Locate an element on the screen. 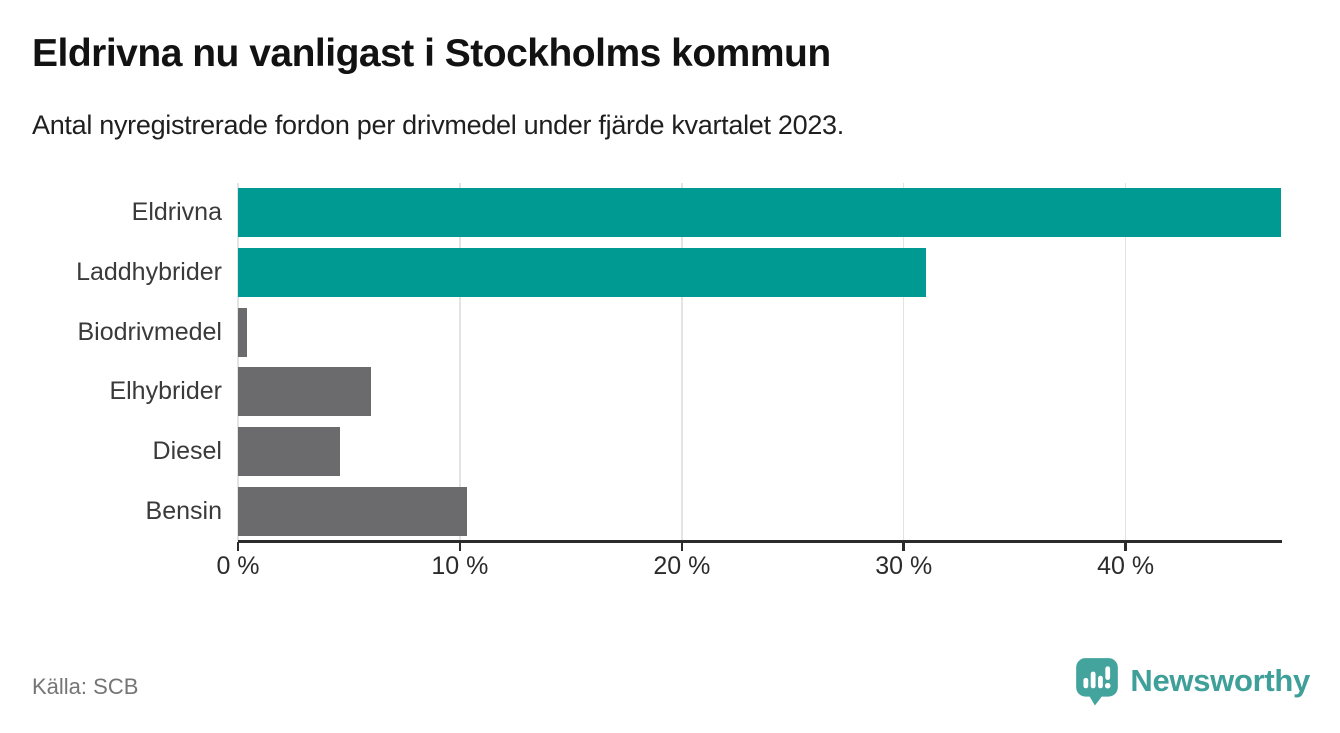 This screenshot has height=733, width=1340. x-tick-label: 0 % is located at coordinates (238, 566).